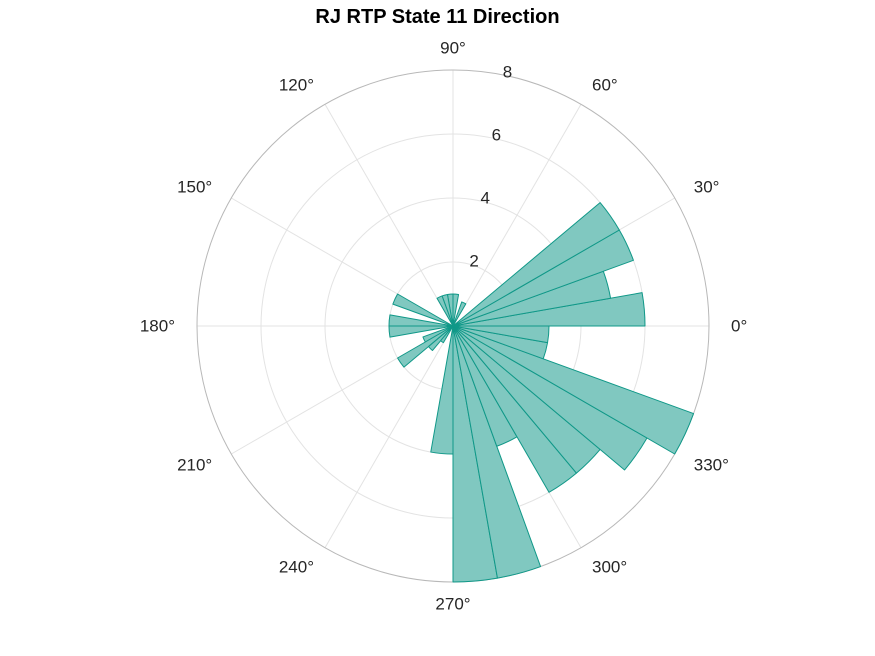  What do you see at coordinates (707, 187) in the screenshot?
I see `theta-tick-label: 30°` at bounding box center [707, 187].